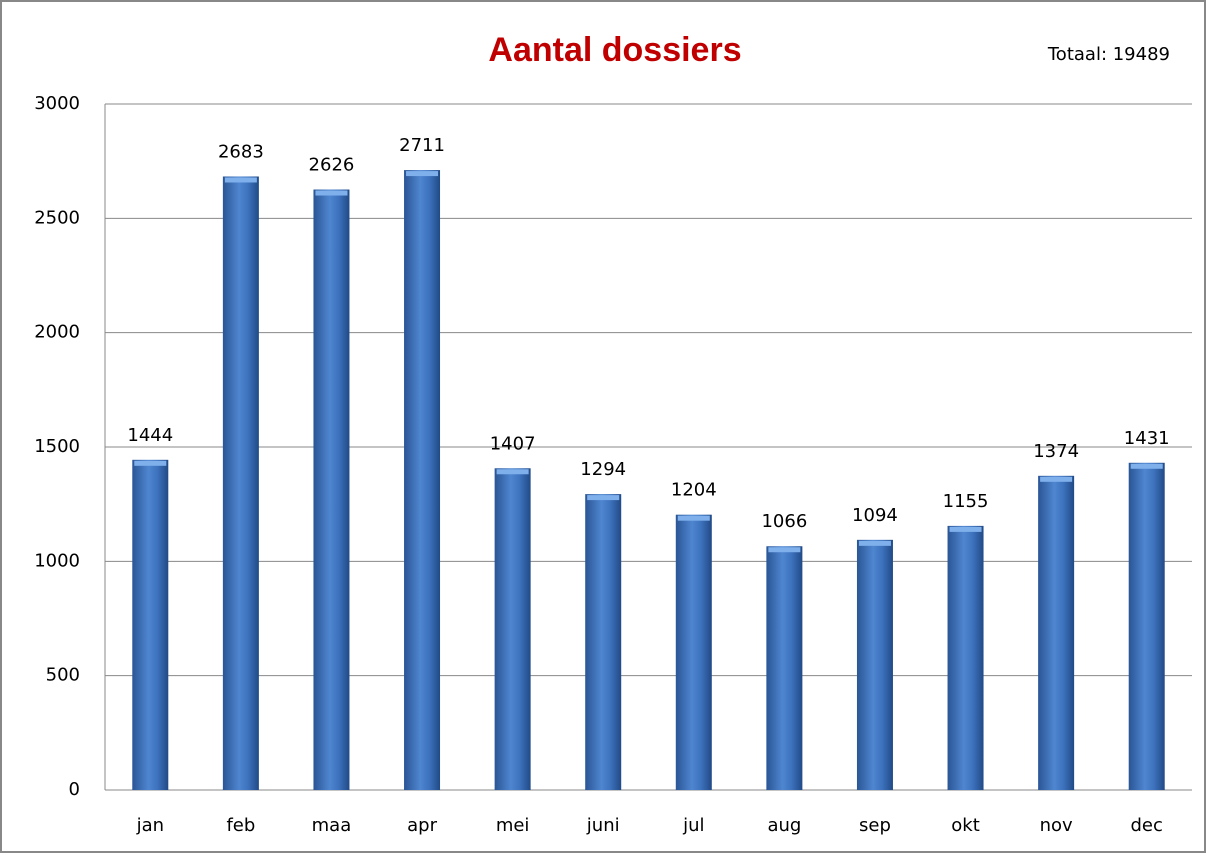  Describe the element at coordinates (965, 825) in the screenshot. I see `x-tick-label: okt` at that location.